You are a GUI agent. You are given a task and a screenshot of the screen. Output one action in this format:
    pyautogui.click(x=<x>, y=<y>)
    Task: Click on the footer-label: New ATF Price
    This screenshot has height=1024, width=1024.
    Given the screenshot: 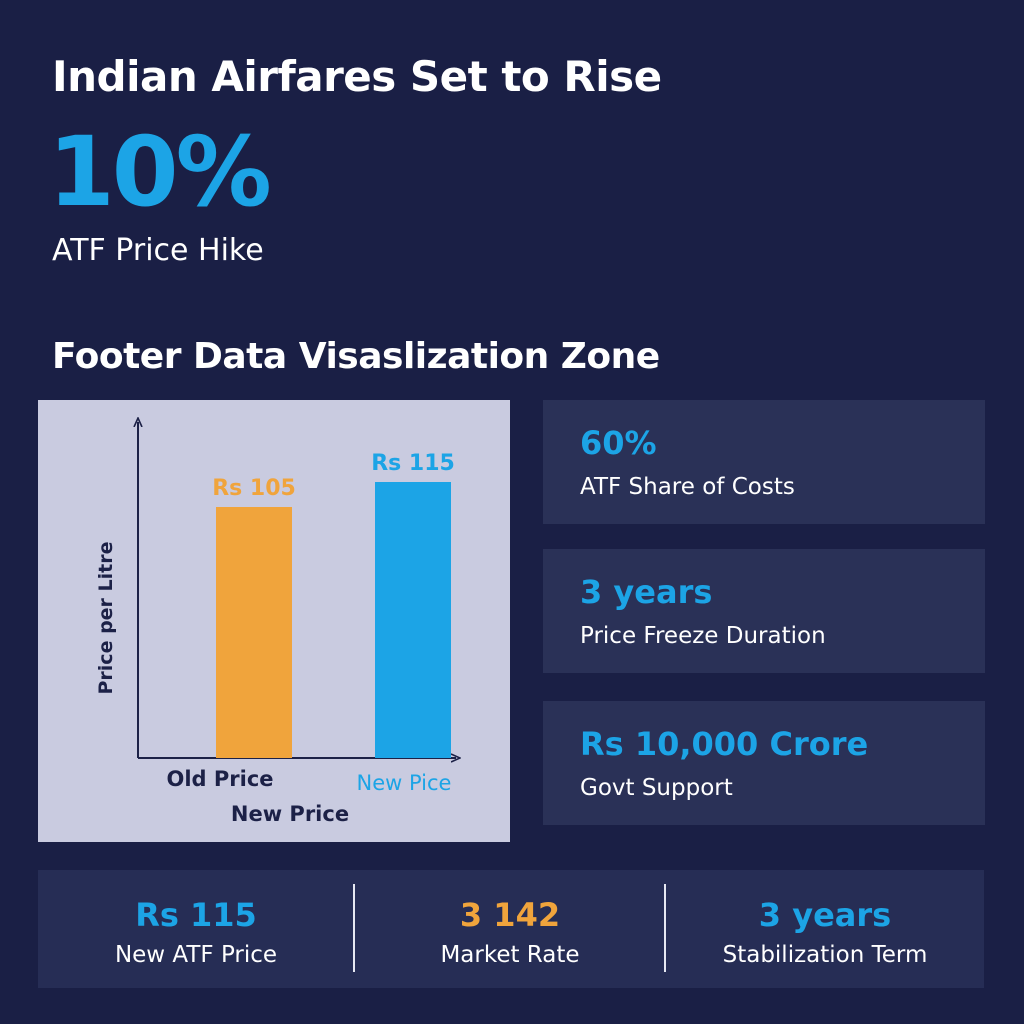 What is the action you would take?
    pyautogui.click(x=196, y=955)
    